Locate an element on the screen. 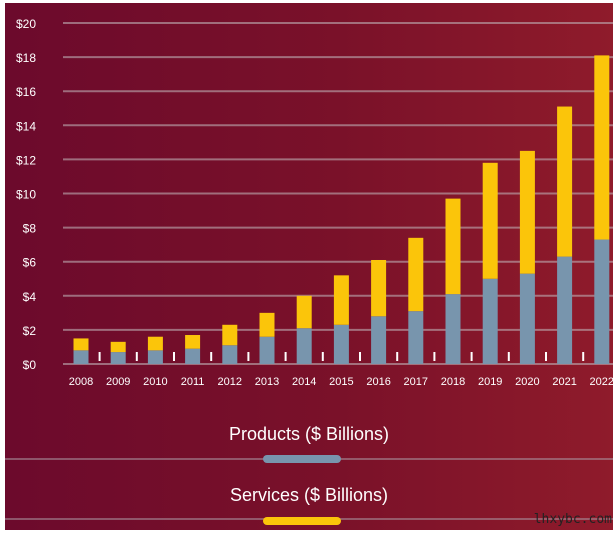  watermark: lhxybc.com is located at coordinates (572, 519).